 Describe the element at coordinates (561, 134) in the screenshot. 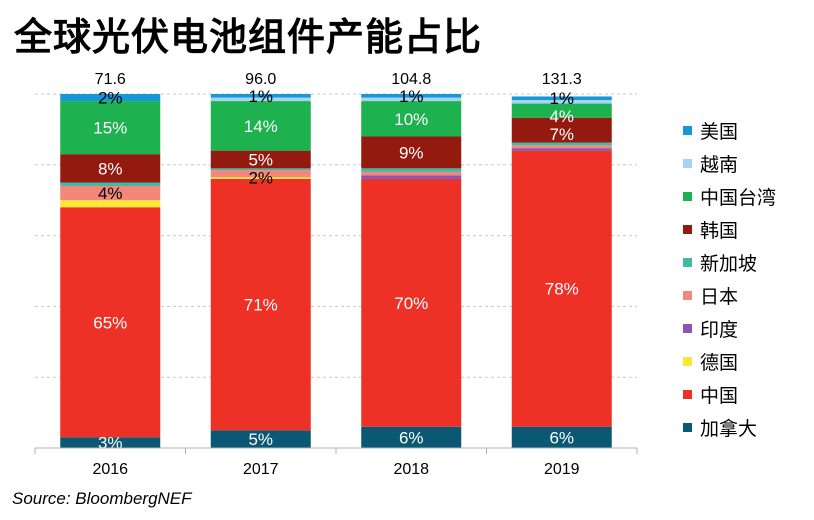

I see `data-label: 7%` at that location.